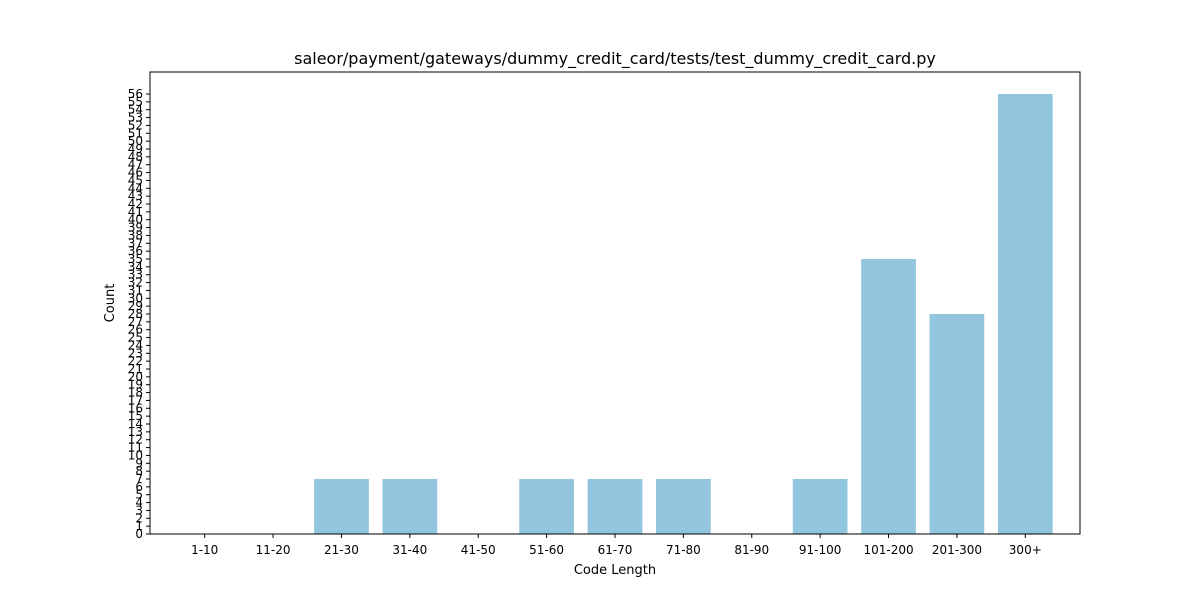  I want to click on y-tick-label: 24, so click(135, 345).